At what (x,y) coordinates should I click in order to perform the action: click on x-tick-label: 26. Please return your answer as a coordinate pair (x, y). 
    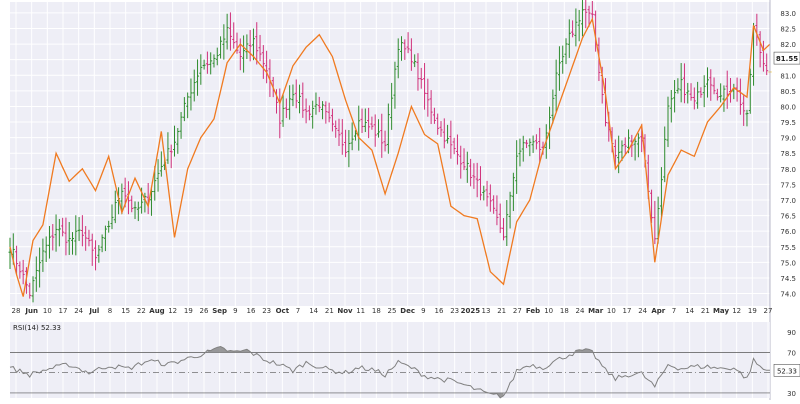
    Looking at the image, I should click on (204, 311).